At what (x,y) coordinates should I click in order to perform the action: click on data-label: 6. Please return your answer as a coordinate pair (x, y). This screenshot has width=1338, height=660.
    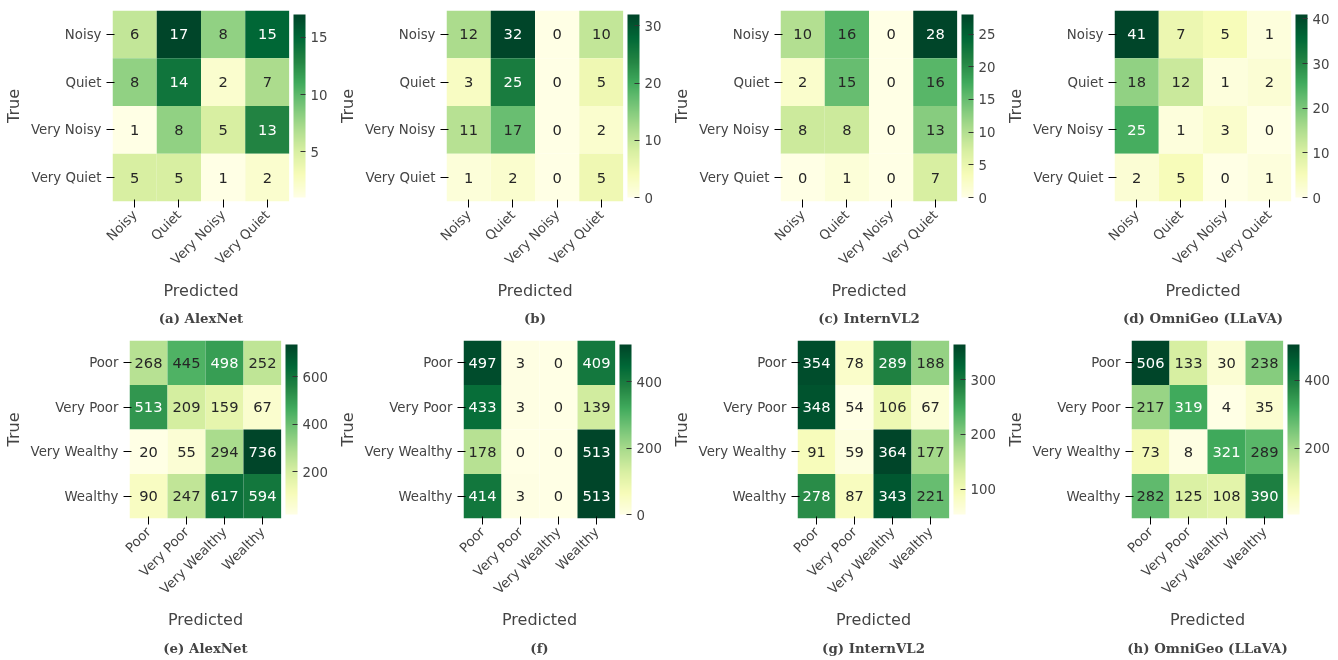
    Looking at the image, I should click on (134, 34).